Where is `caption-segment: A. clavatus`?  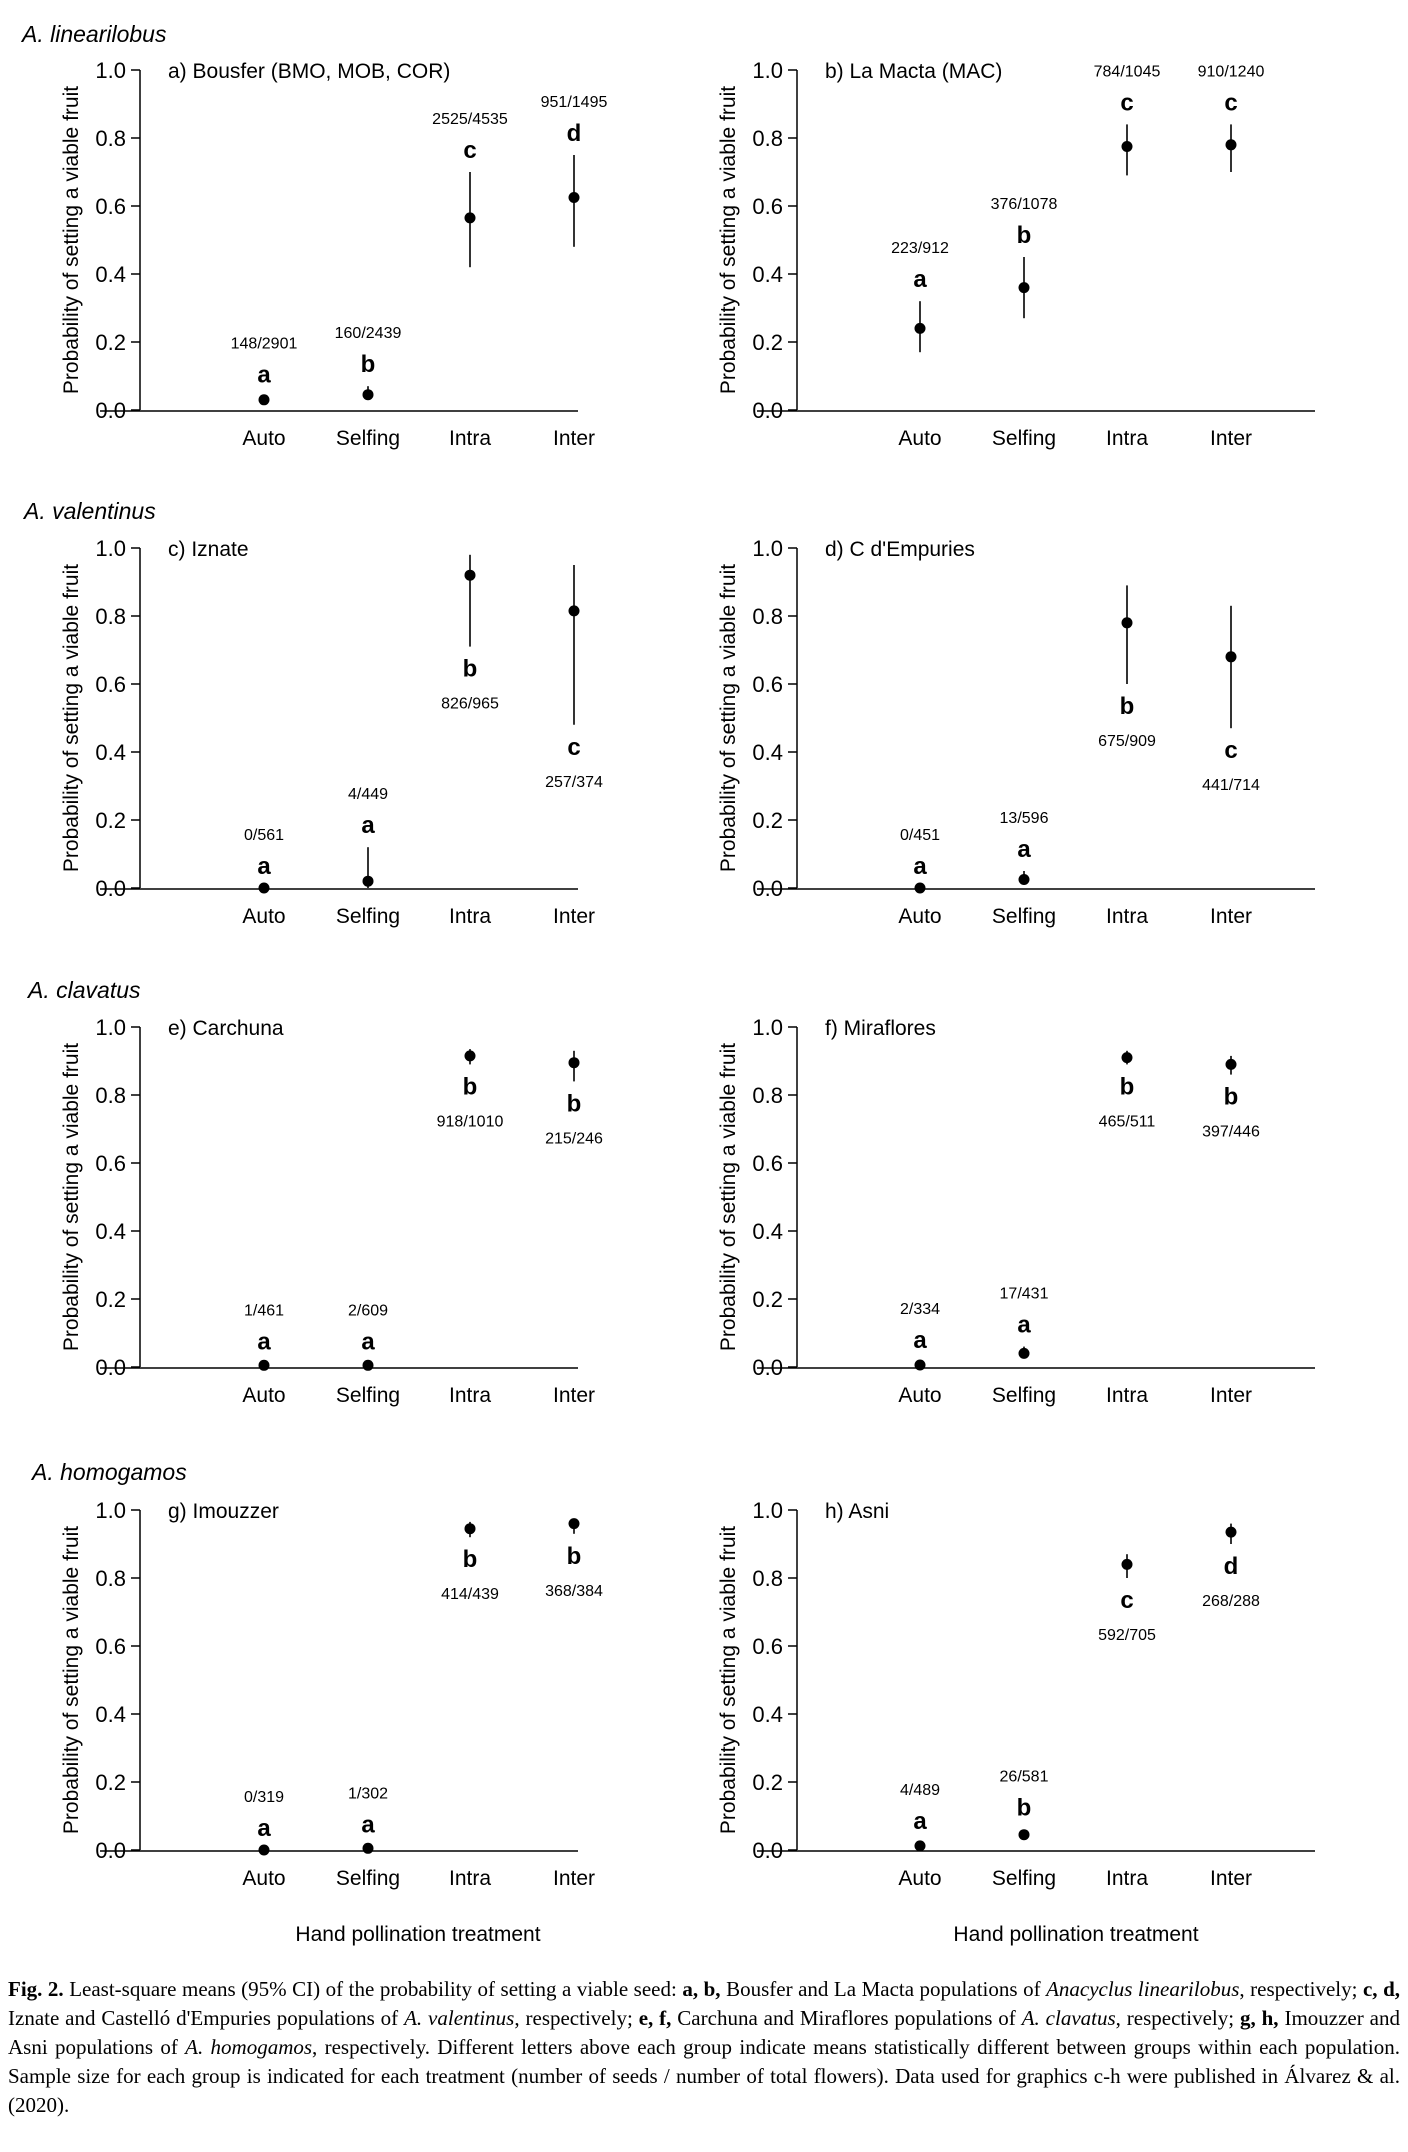
caption-segment: A. clavatus is located at coordinates (1068, 2018).